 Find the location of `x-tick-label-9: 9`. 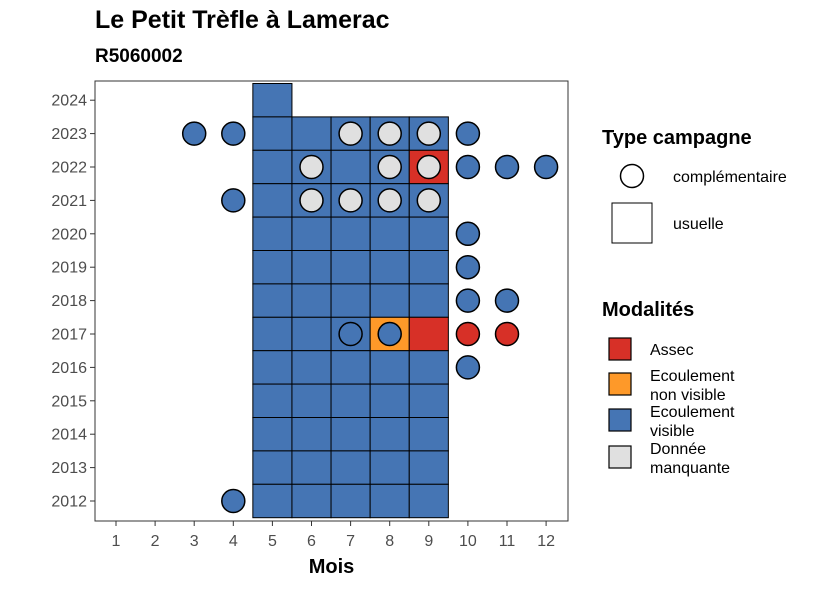

x-tick-label-9: 9 is located at coordinates (428, 541).